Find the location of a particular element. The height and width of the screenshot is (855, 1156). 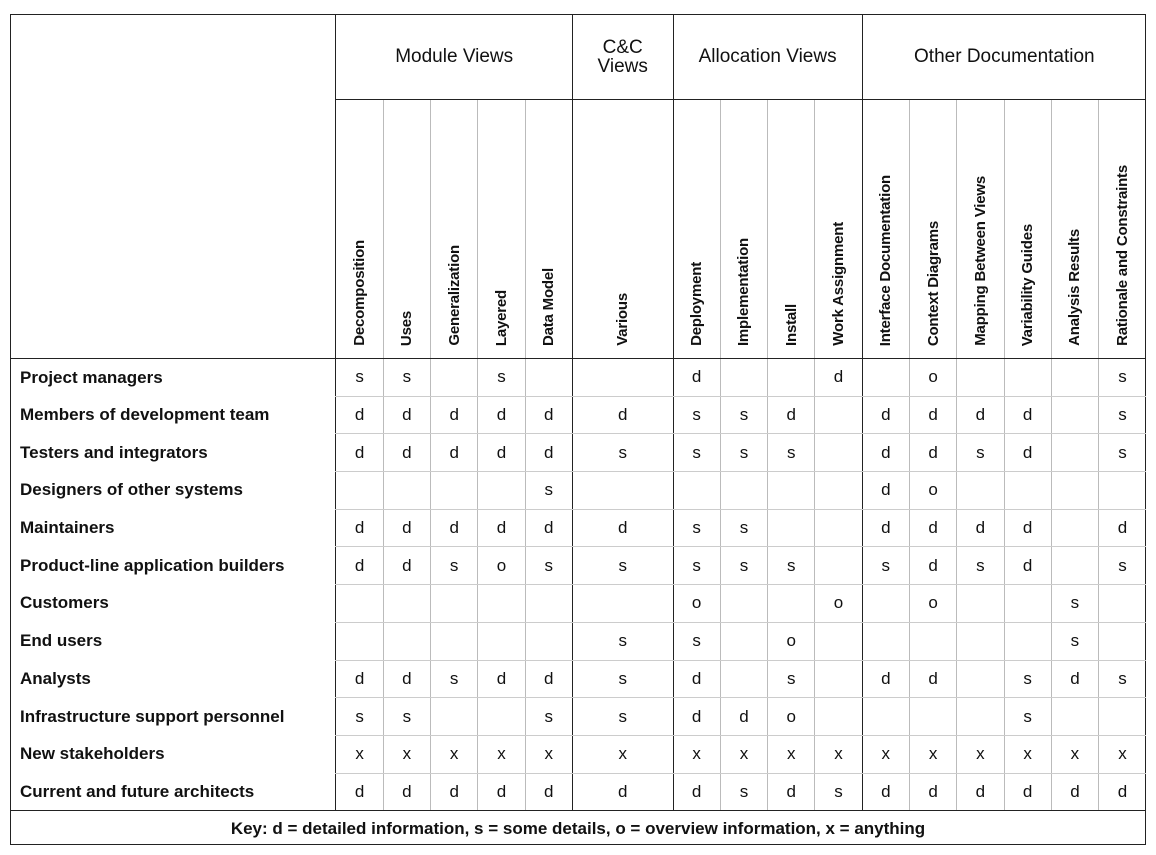

column-header: Layered is located at coordinates (501, 229).